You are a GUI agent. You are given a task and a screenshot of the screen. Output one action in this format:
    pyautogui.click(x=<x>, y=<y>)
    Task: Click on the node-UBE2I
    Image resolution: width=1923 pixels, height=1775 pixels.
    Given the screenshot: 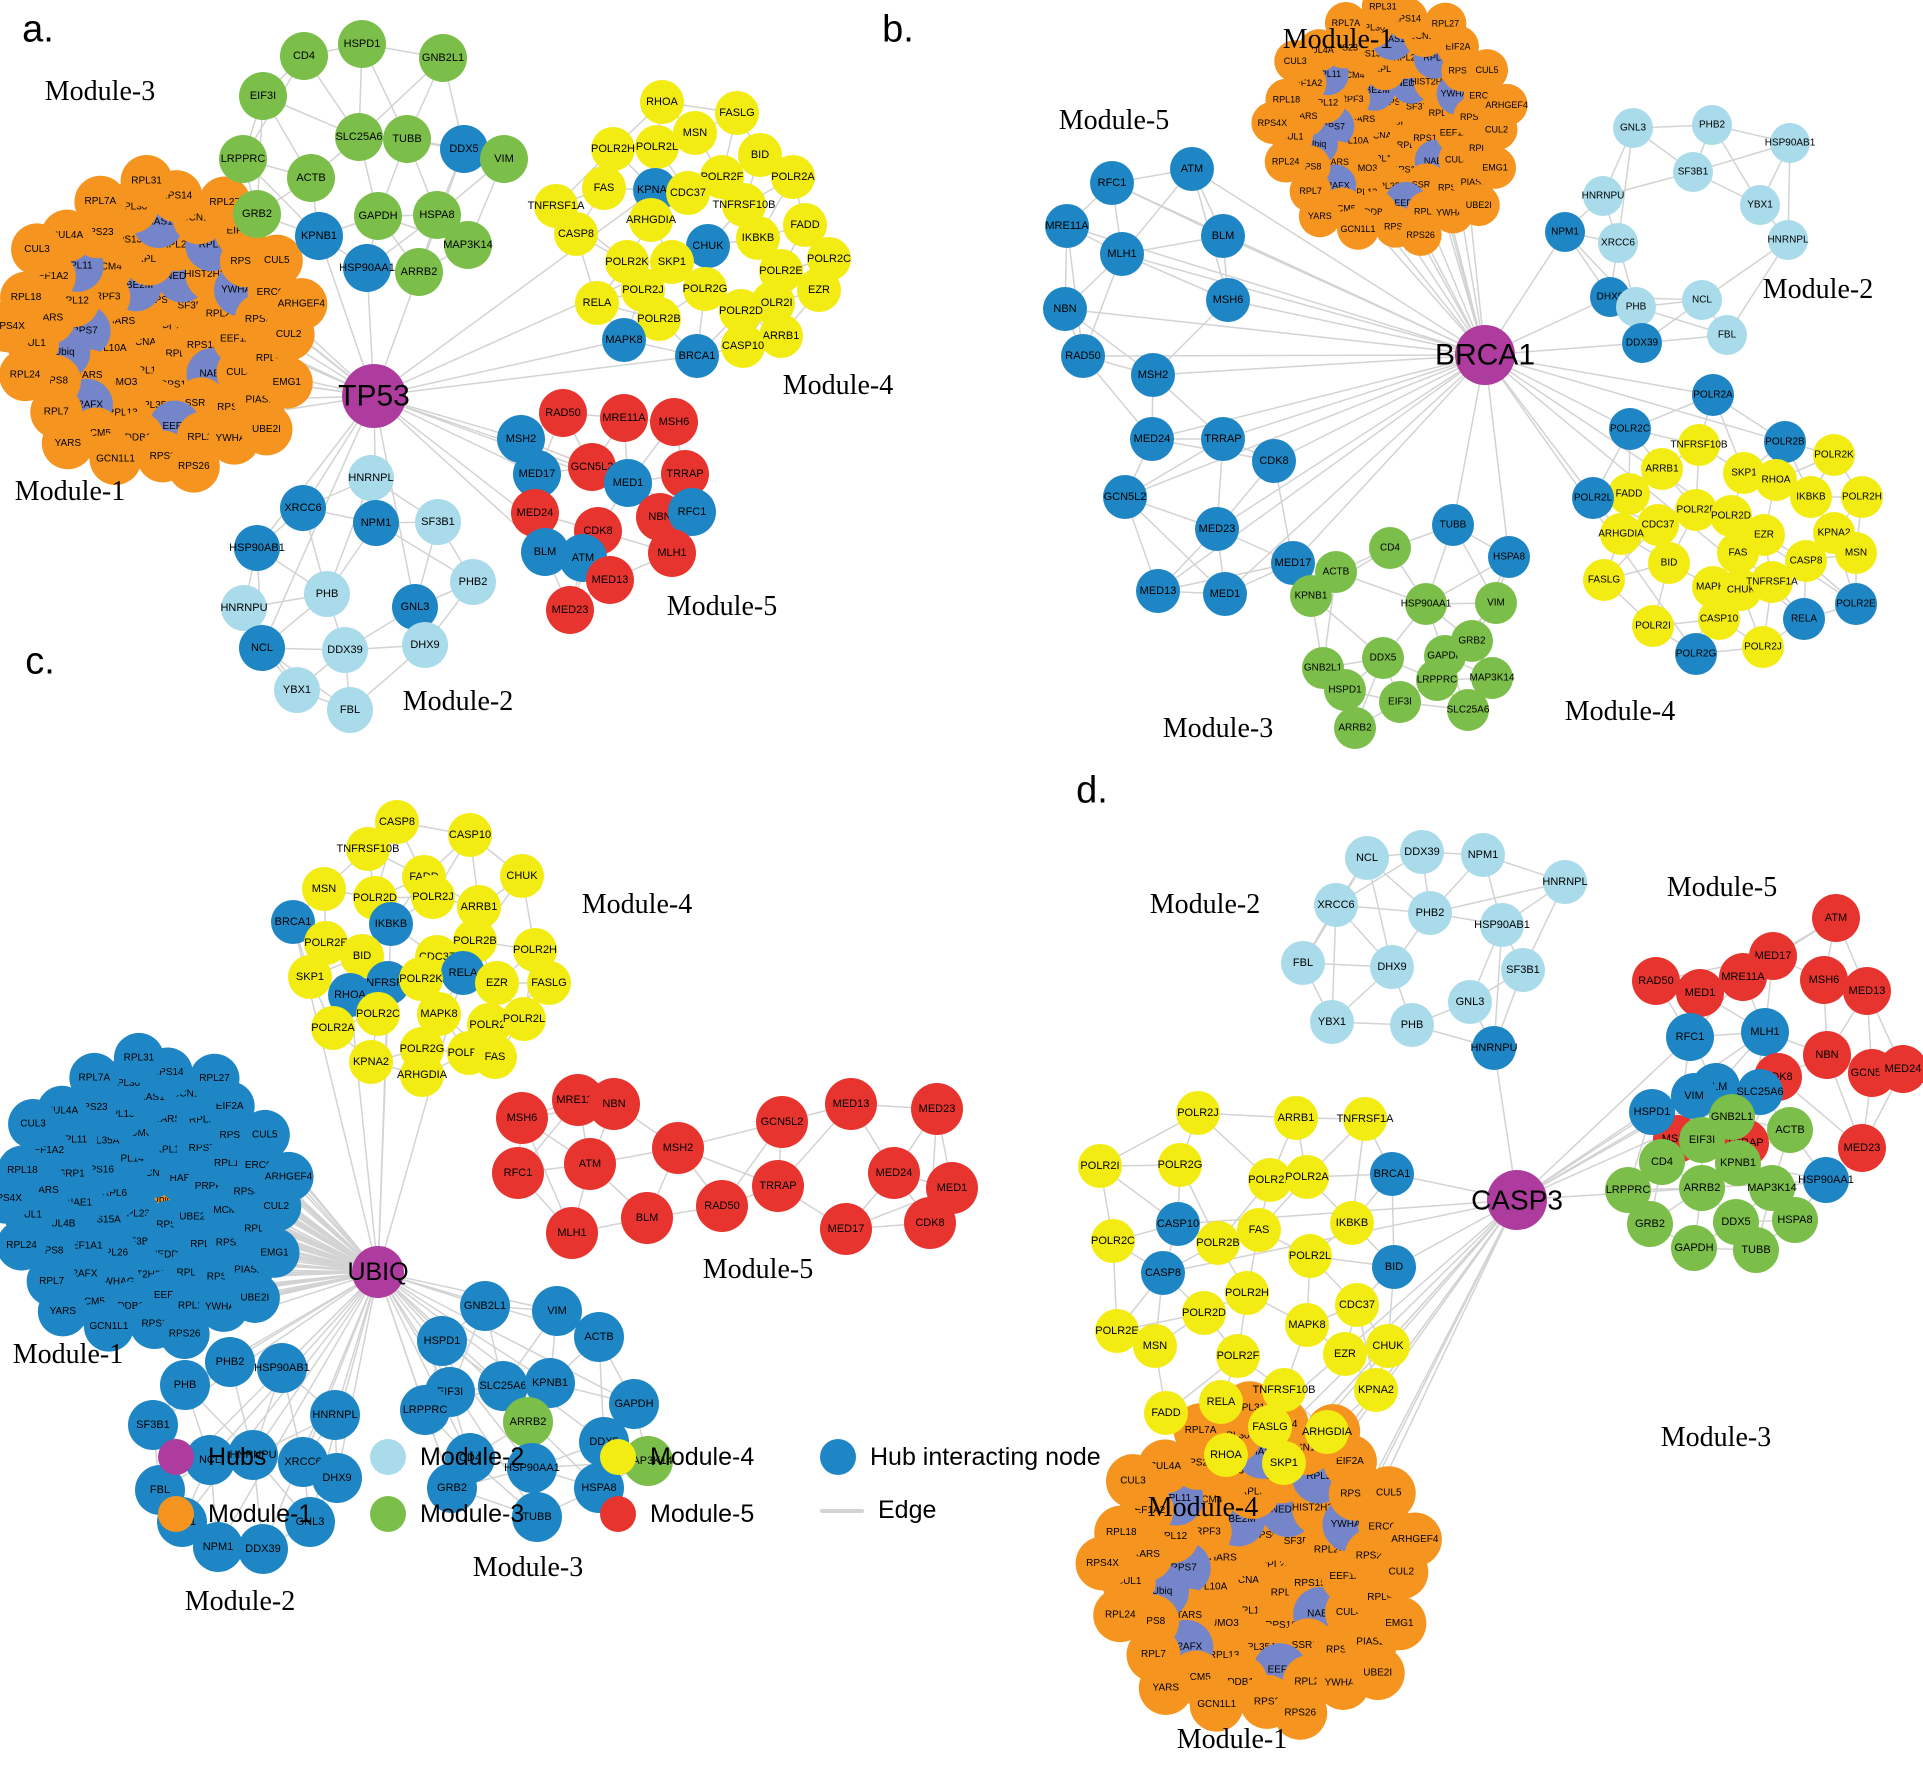 What is the action you would take?
    pyautogui.click(x=254, y=1297)
    